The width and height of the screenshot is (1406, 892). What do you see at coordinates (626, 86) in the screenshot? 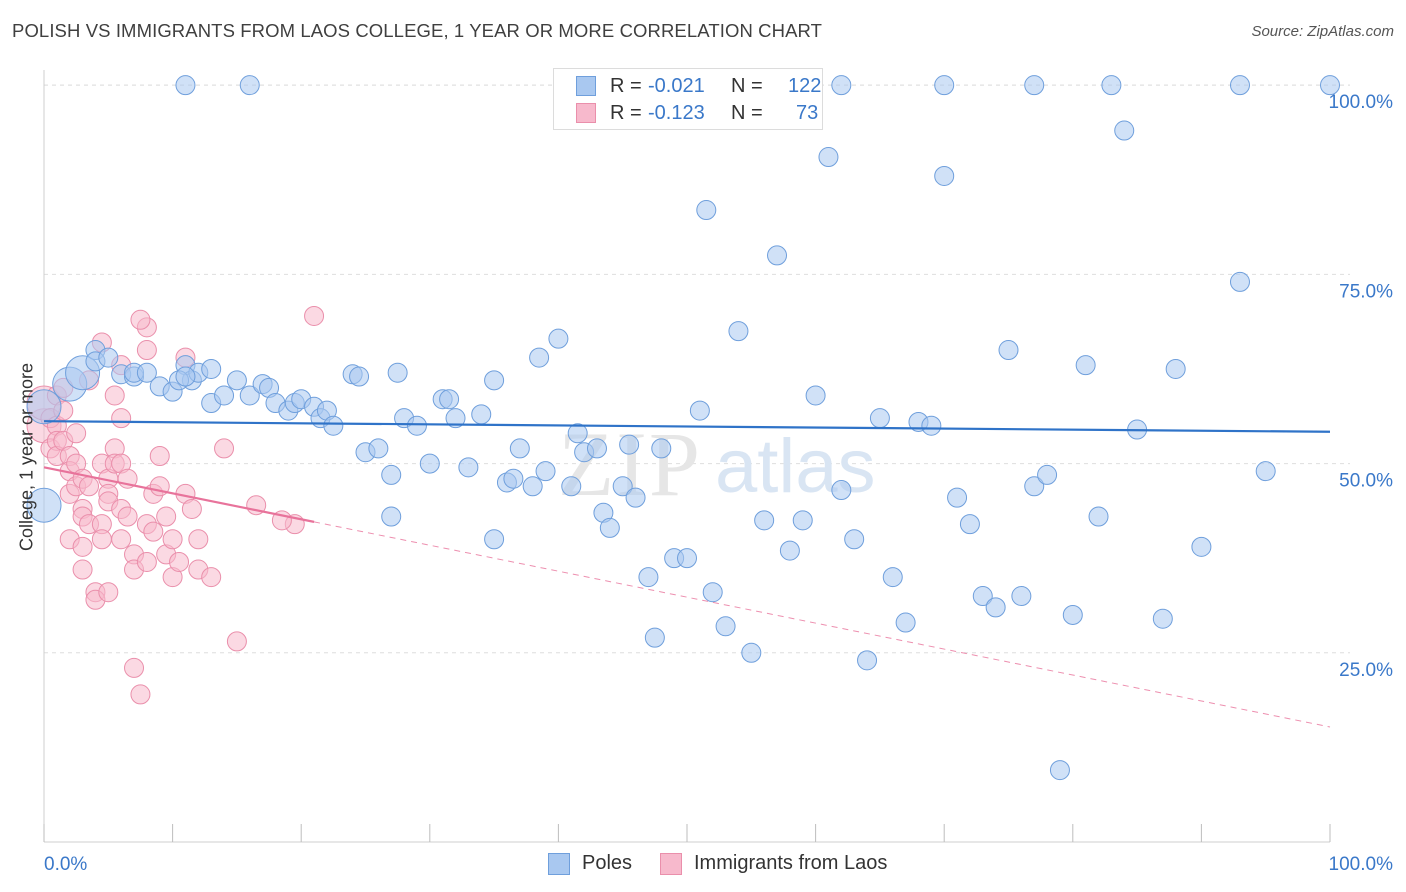
I see `poles-r-label: R =` at bounding box center [626, 86].